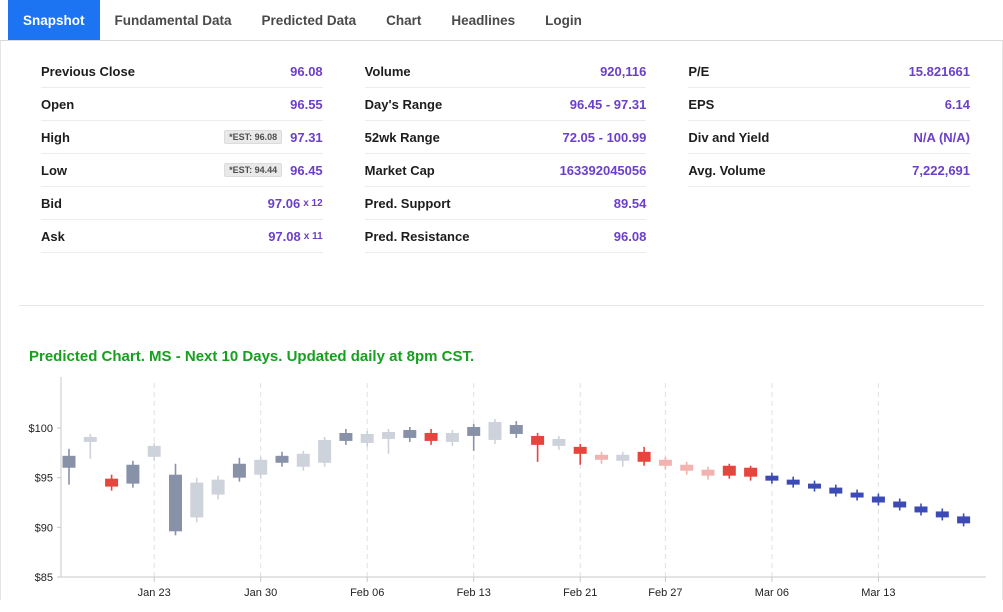 The width and height of the screenshot is (1003, 612). I want to click on quote-value-group: 97.06 x 12, so click(295, 203).